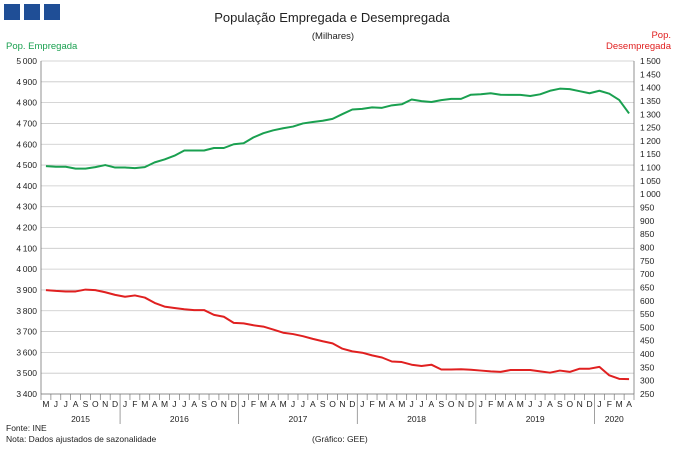  What do you see at coordinates (80, 419) in the screenshot?
I see `year-label: 2015` at bounding box center [80, 419].